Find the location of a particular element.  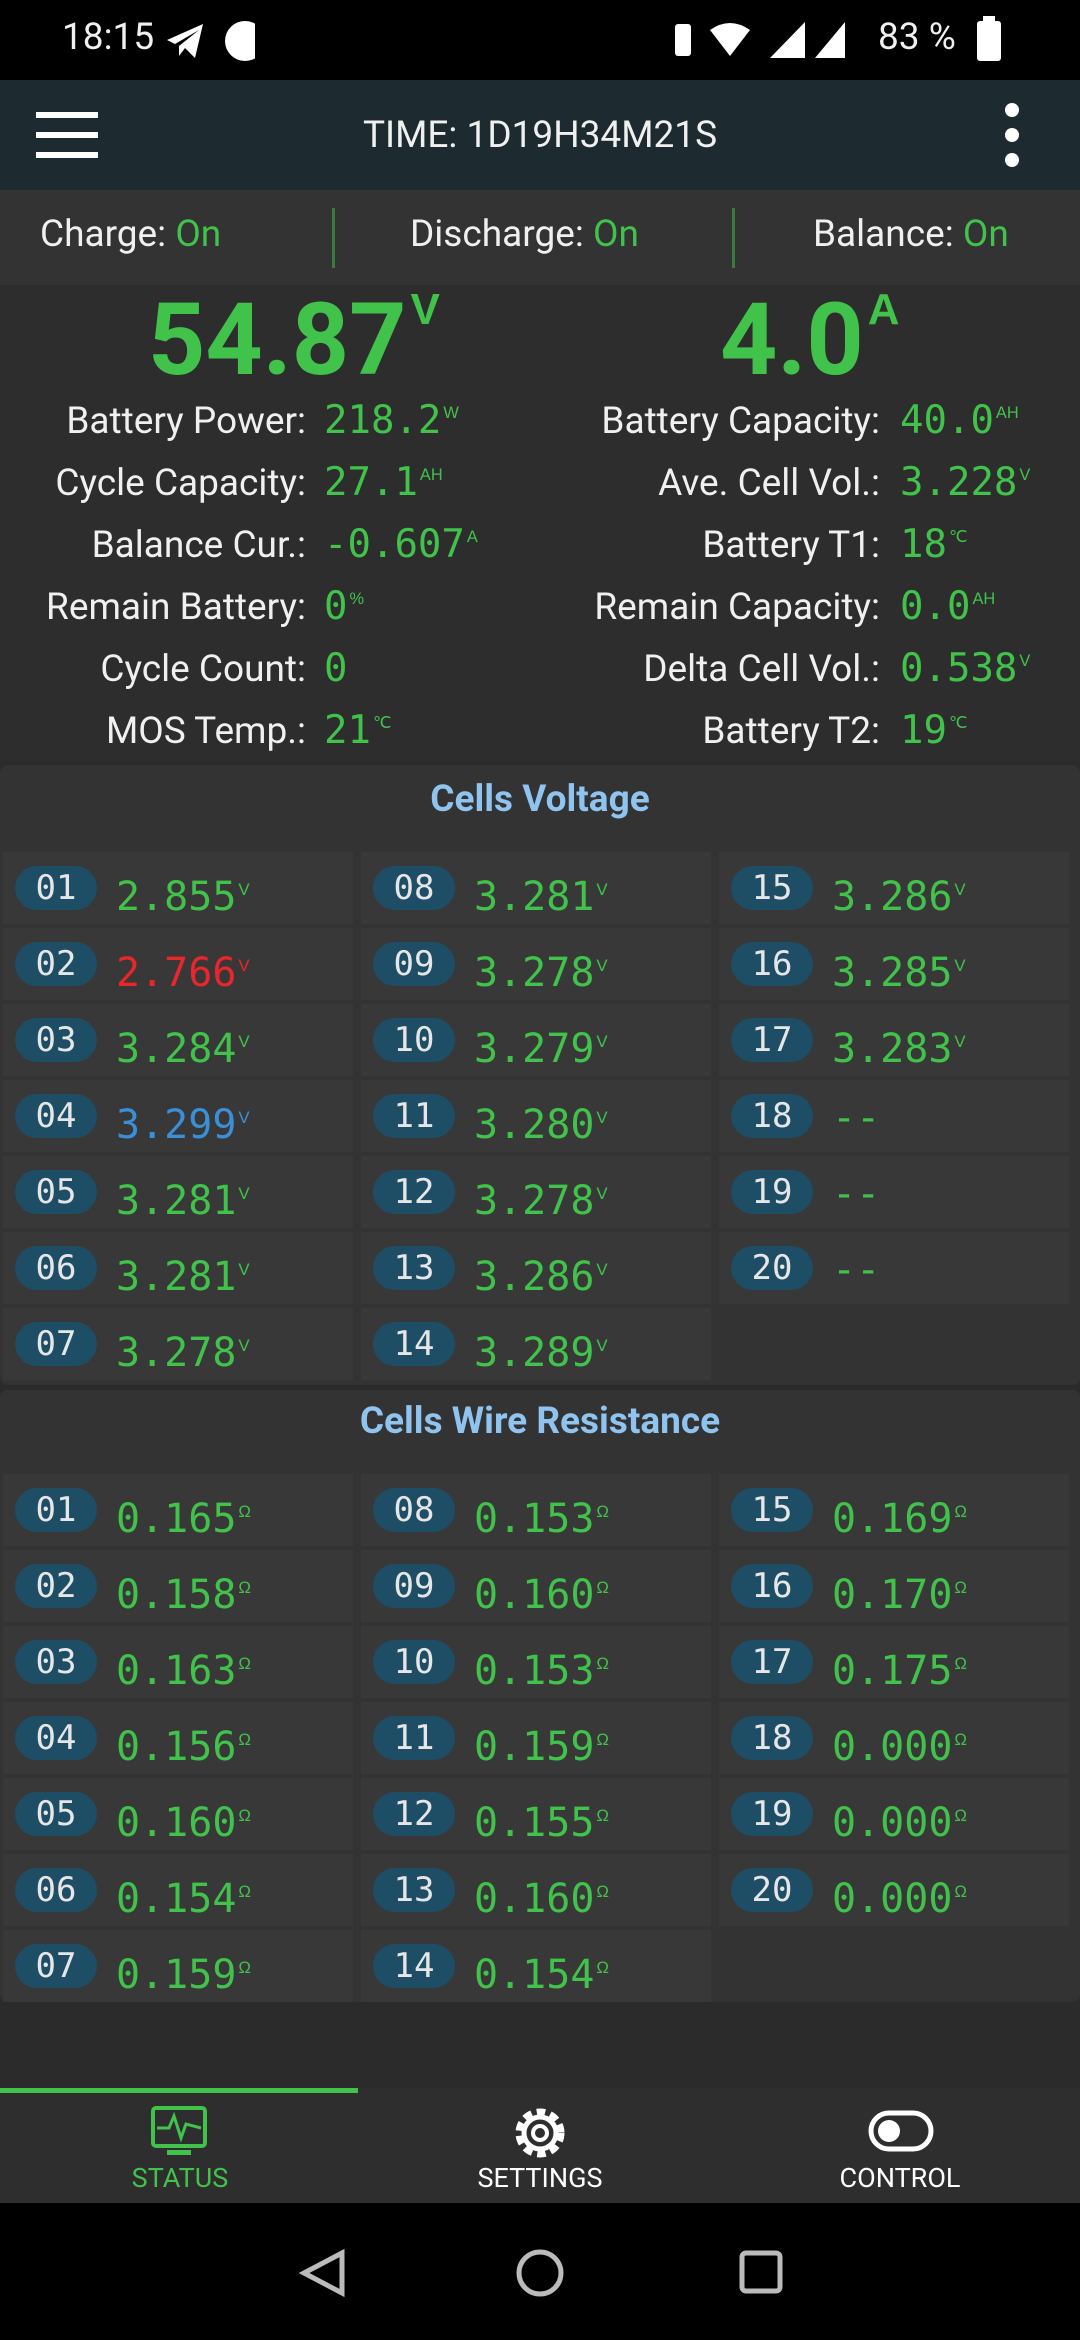

menu-button is located at coordinates (67, 135).